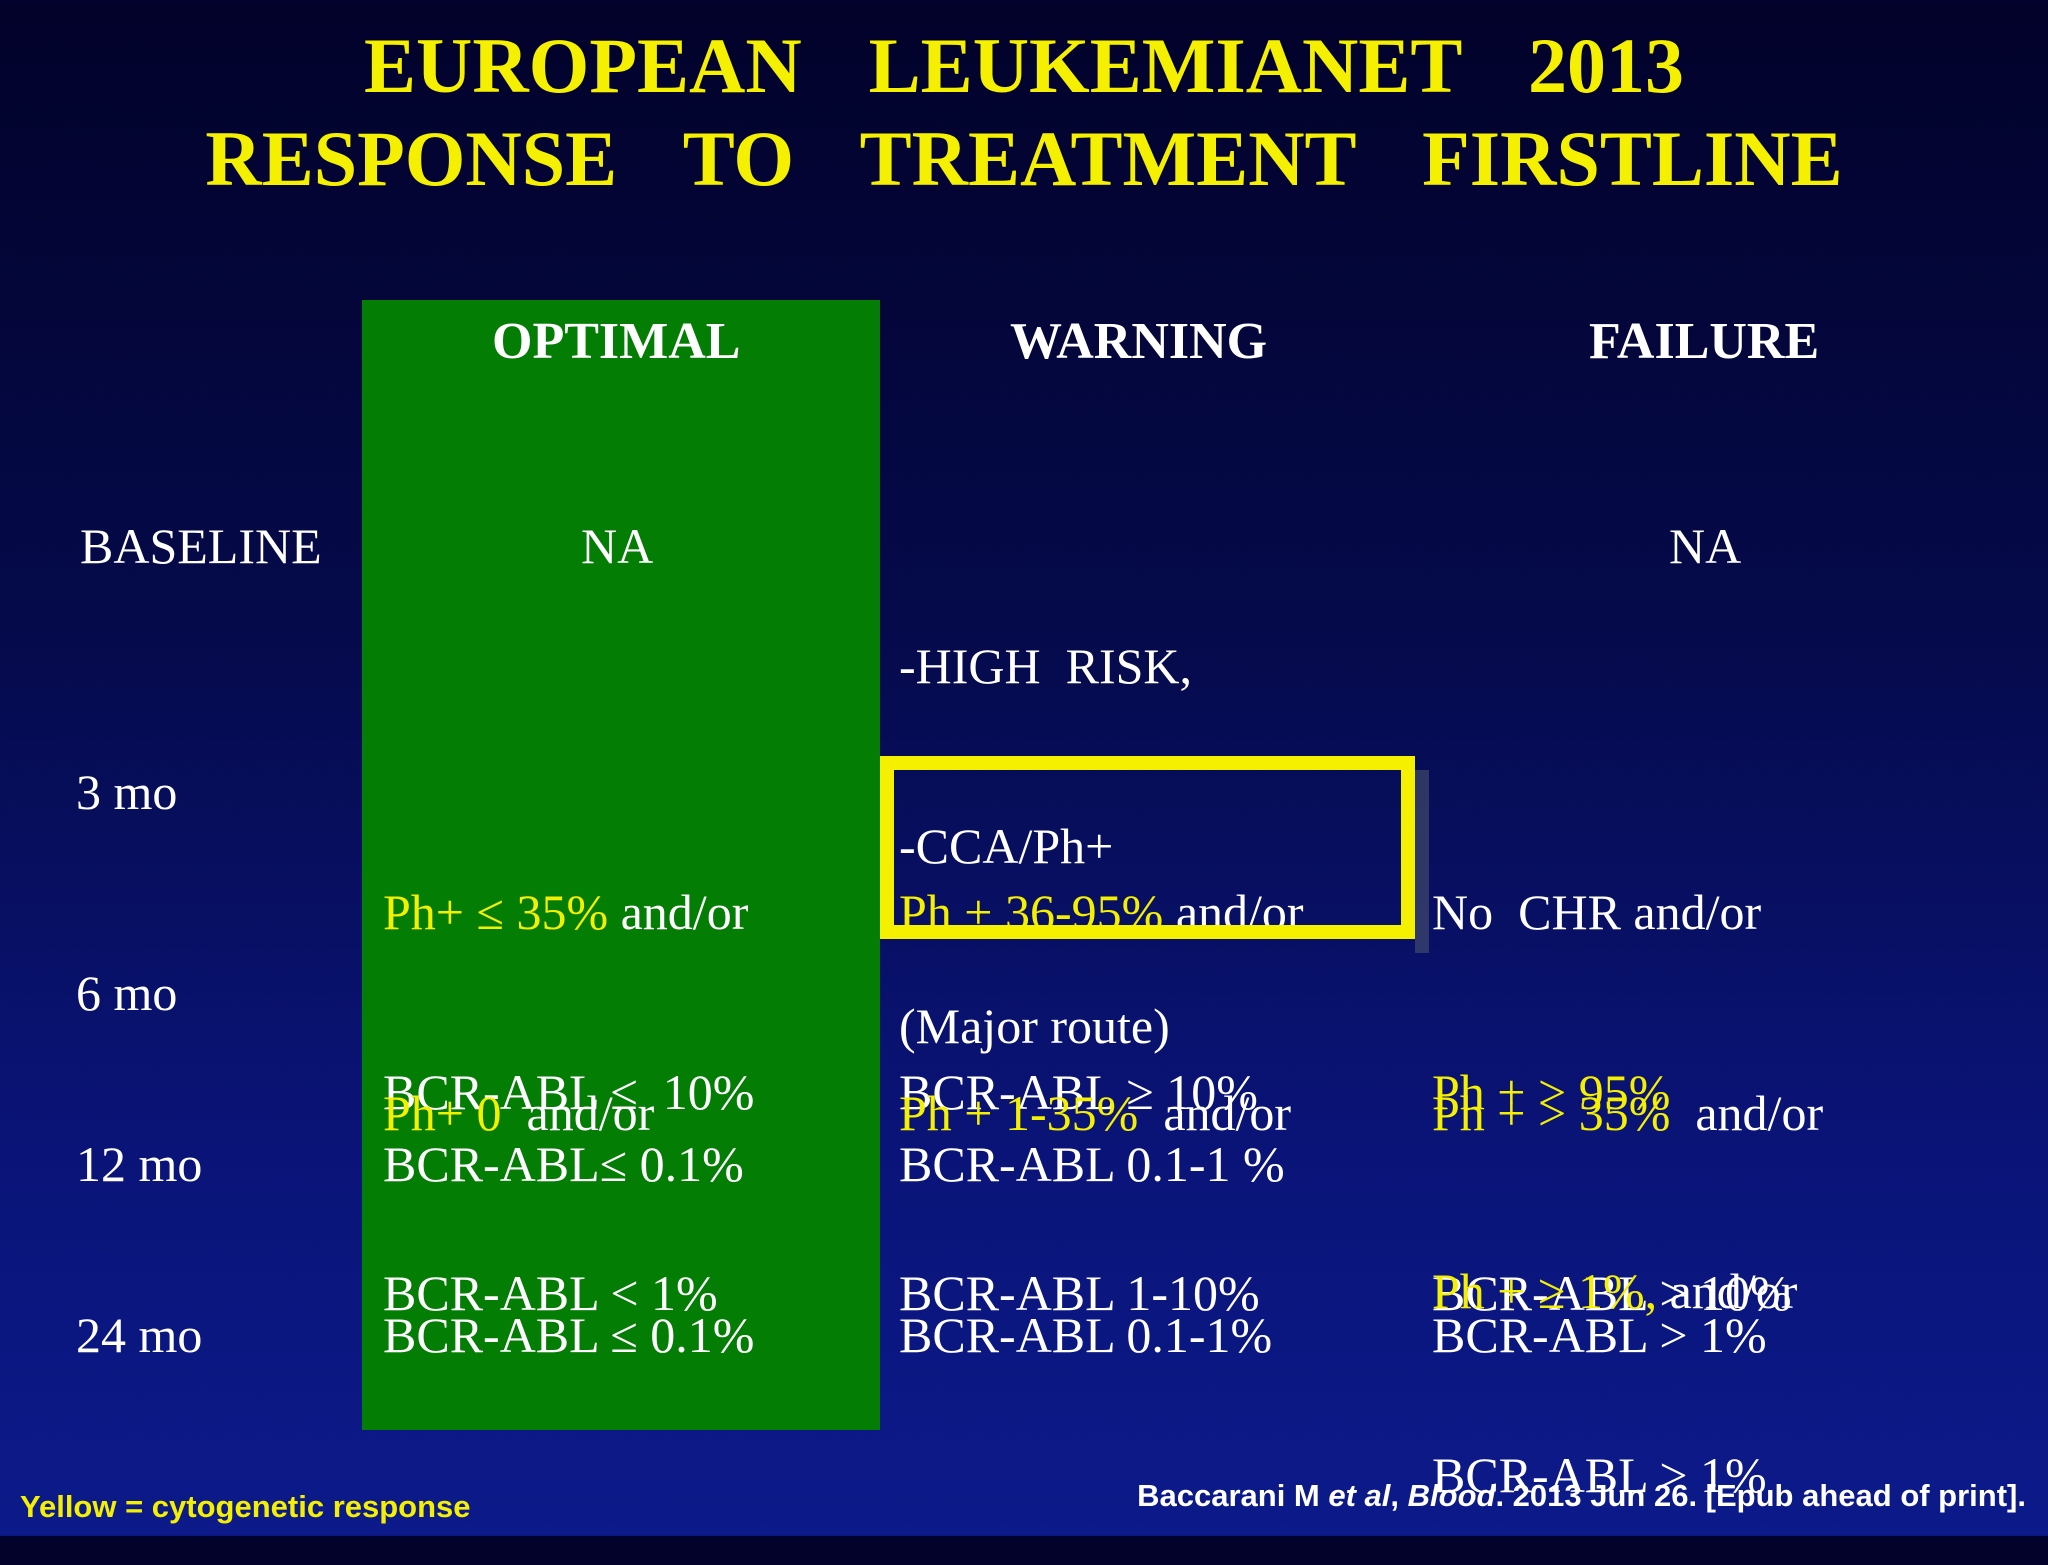 The image size is (2048, 1565). What do you see at coordinates (1599, 1335) in the screenshot?
I see `cell-24mo-failure: BCR-ABL > 1%` at bounding box center [1599, 1335].